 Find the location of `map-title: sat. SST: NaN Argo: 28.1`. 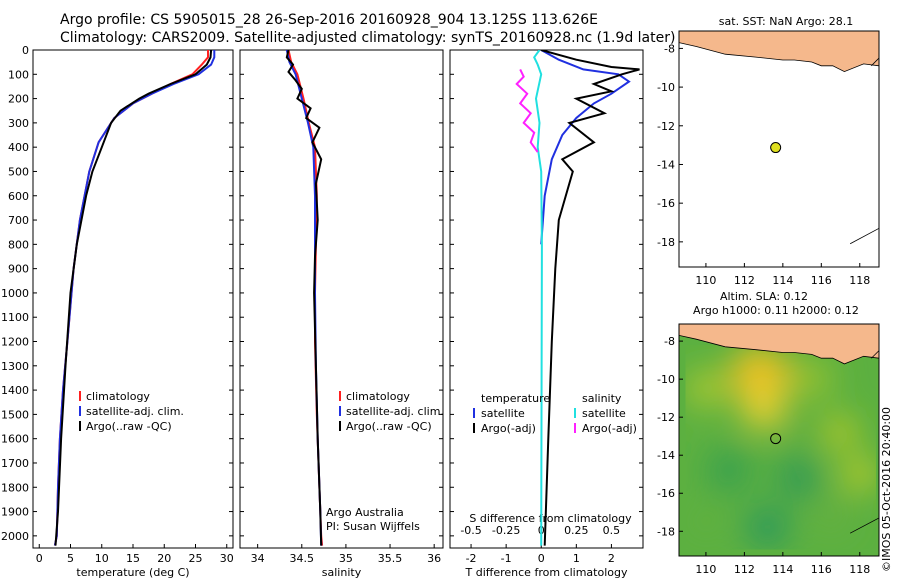

map-title: sat. SST: NaN Argo: 28.1 is located at coordinates (786, 21).